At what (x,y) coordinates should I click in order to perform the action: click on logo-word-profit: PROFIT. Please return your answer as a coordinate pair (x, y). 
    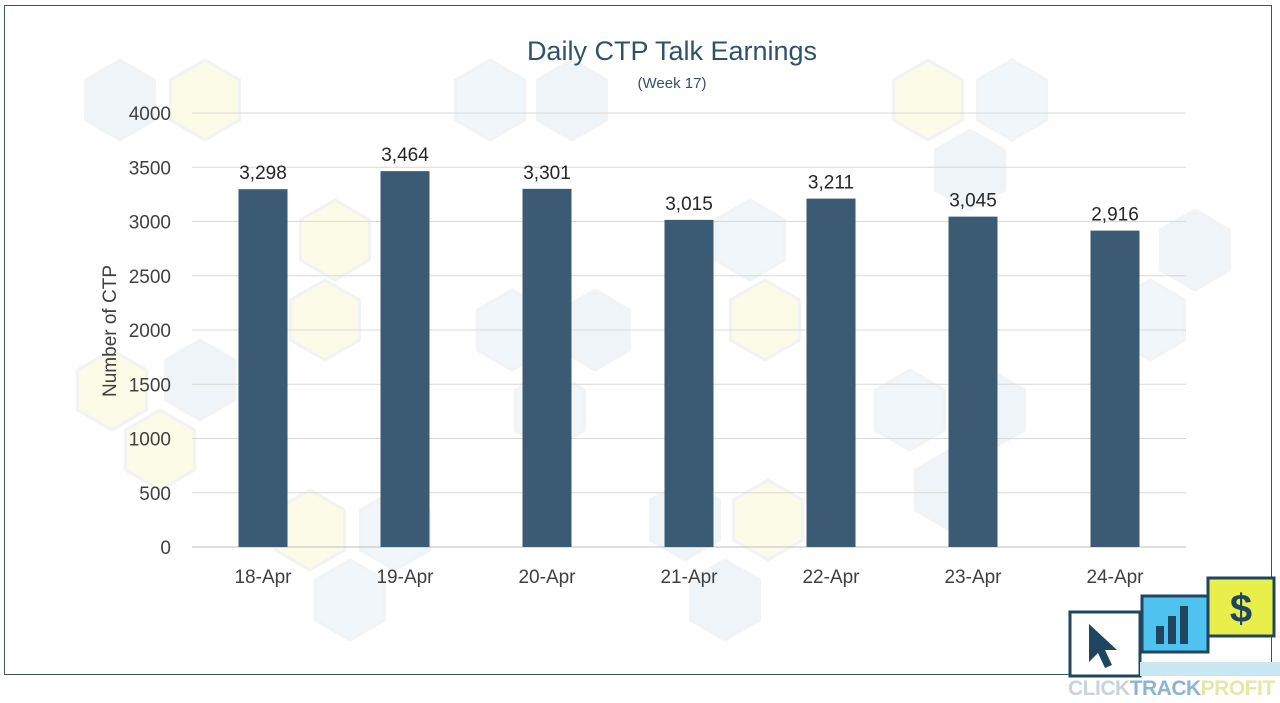
    Looking at the image, I should click on (1238, 688).